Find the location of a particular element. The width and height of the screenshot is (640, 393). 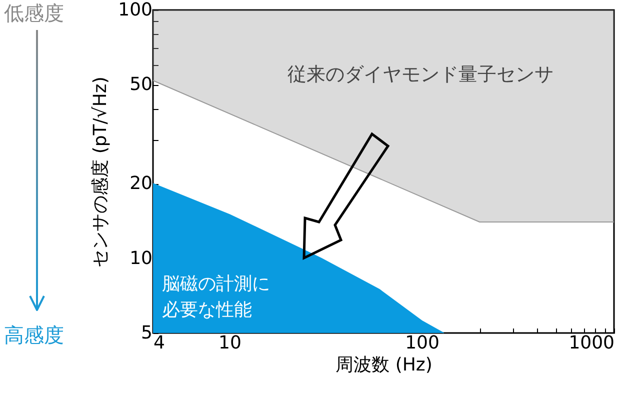

y-axis-title: センサの感度 (pT/√Hz) is located at coordinates (101, 172).